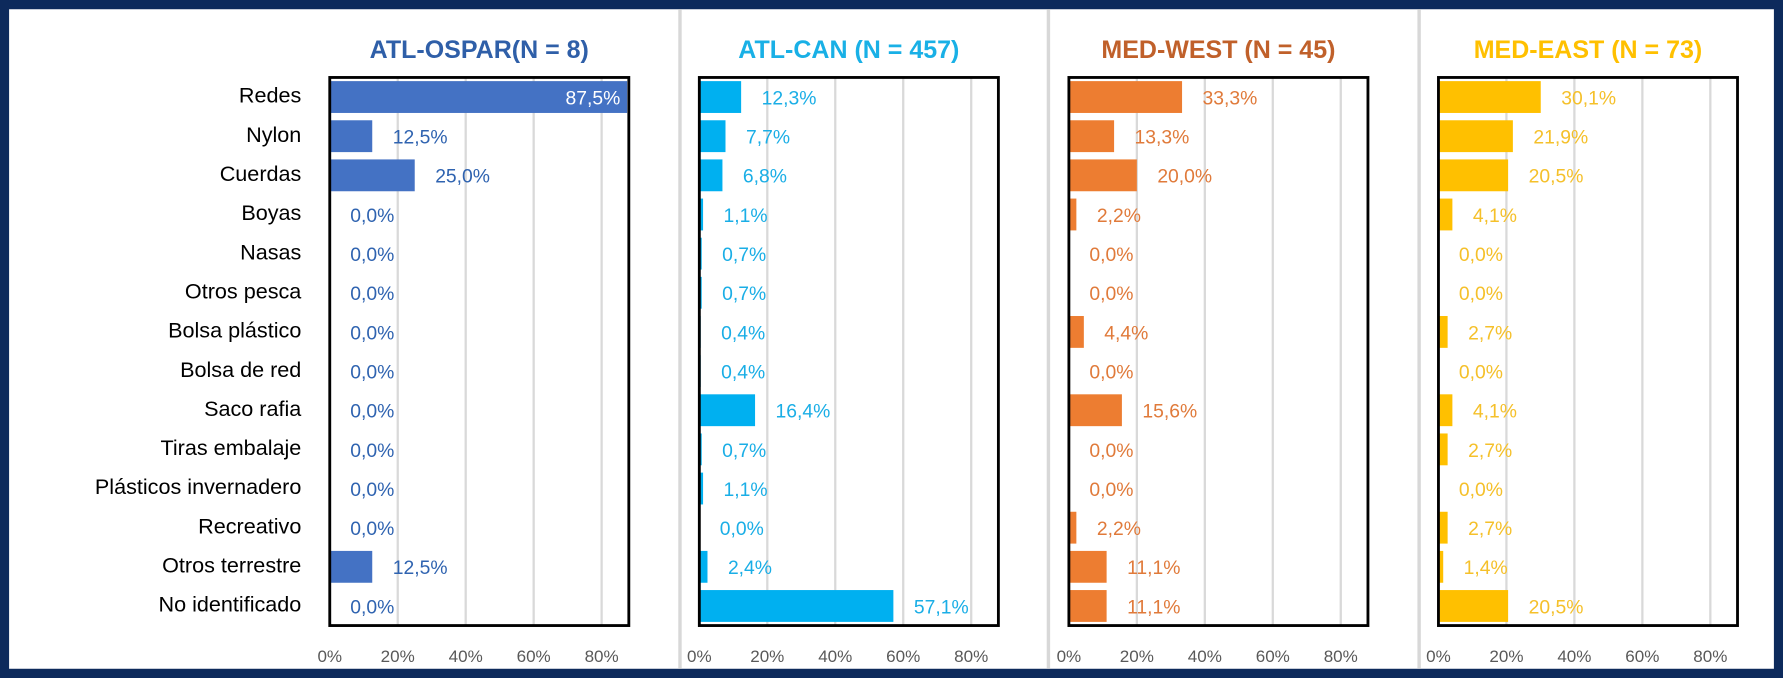 This screenshot has width=1783, height=678. What do you see at coordinates (744, 451) in the screenshot?
I see `value-label: 0,7%` at bounding box center [744, 451].